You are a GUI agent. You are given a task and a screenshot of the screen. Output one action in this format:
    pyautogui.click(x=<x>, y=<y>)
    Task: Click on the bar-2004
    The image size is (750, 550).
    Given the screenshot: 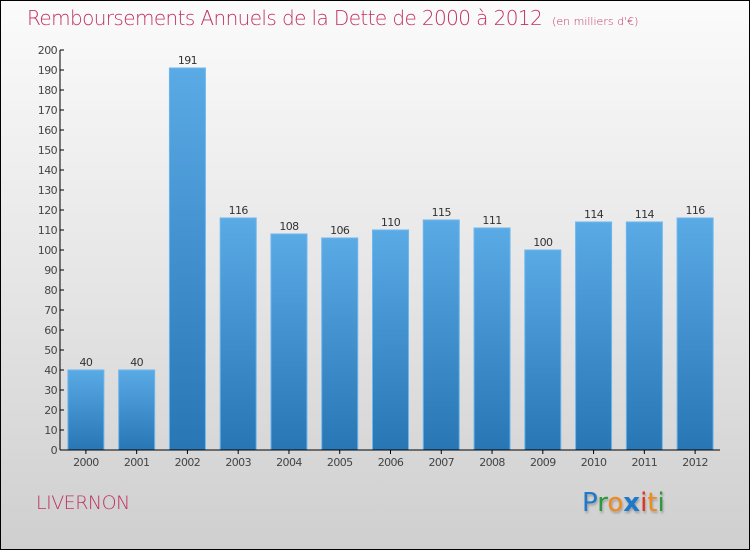 What is the action you would take?
    pyautogui.click(x=289, y=342)
    